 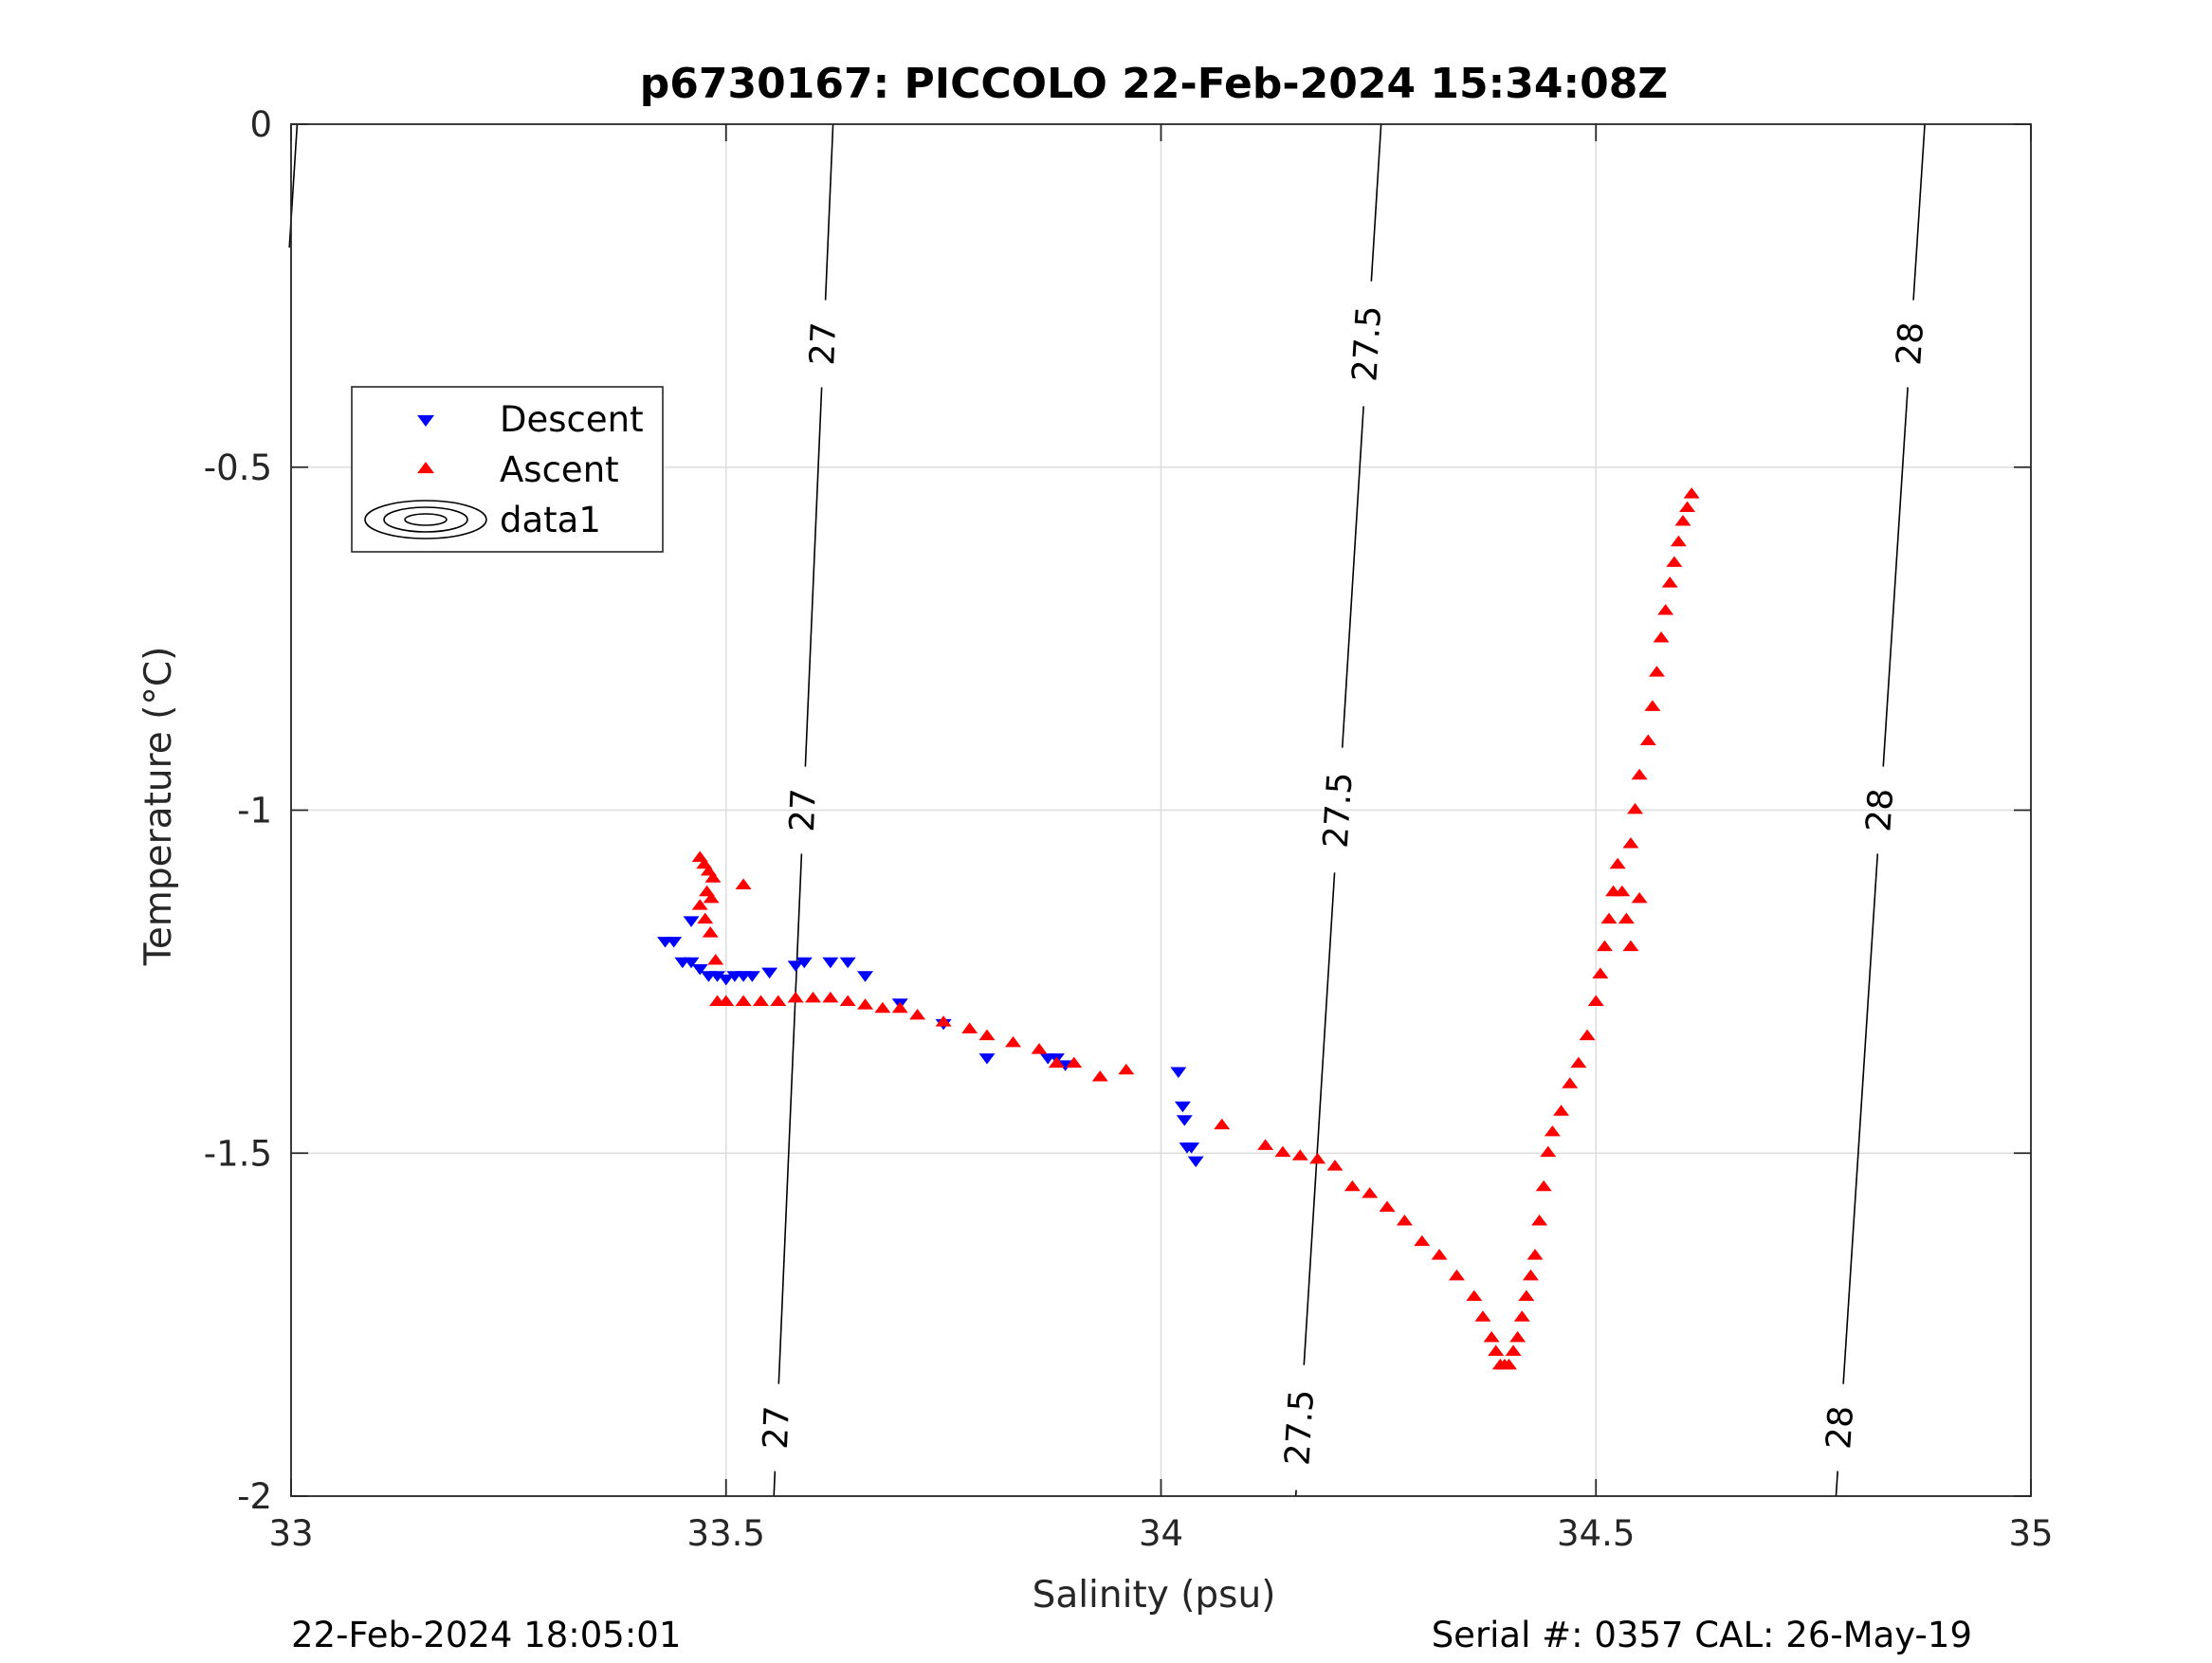 What do you see at coordinates (1161, 1533) in the screenshot?
I see `x-tick-label: 34` at bounding box center [1161, 1533].